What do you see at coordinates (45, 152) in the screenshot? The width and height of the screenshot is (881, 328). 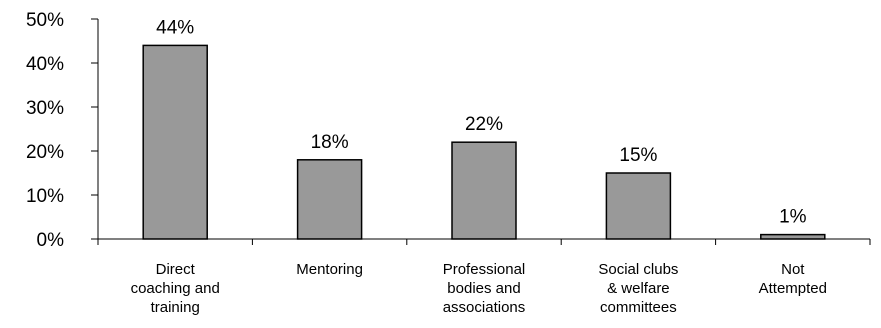 I see `y-tick-label: 20%` at bounding box center [45, 152].